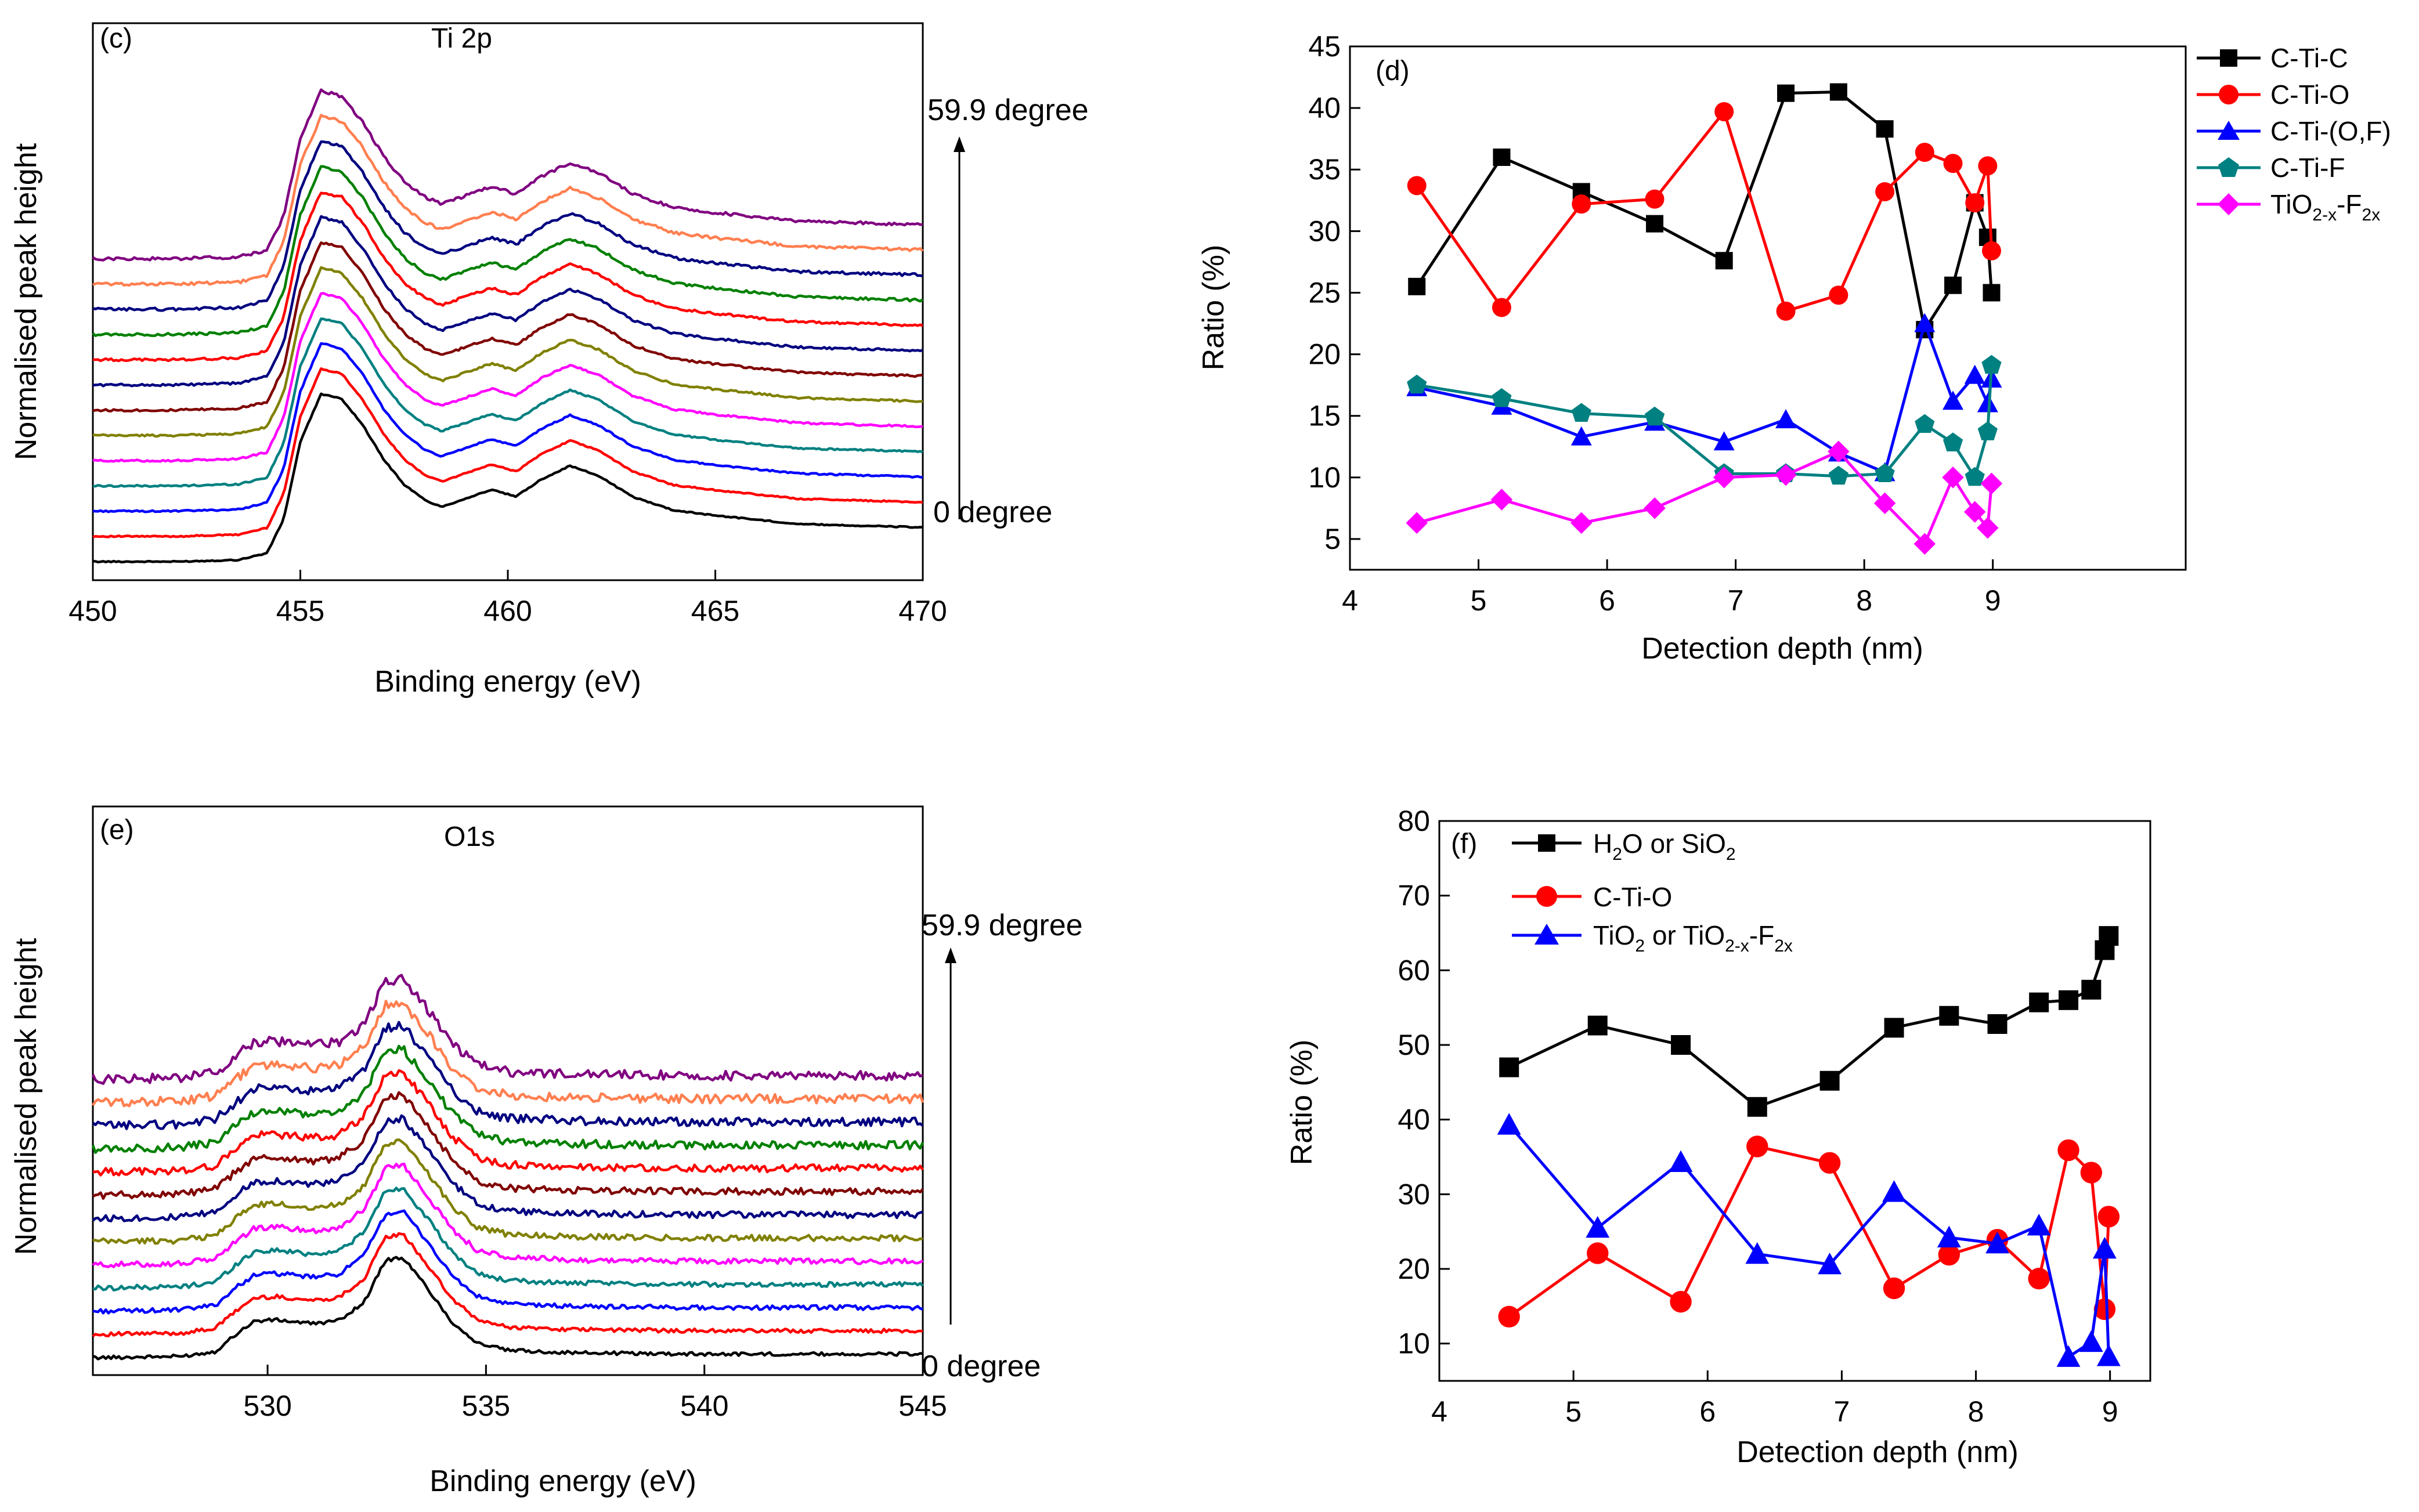  I want to click on panel-d-y-tick-label-40: 40, so click(1324, 108).